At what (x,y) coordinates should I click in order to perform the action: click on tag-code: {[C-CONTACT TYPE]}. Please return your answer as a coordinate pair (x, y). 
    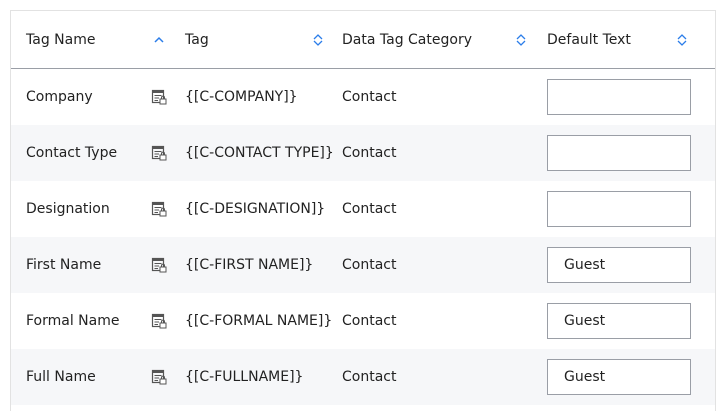
    Looking at the image, I should click on (259, 153).